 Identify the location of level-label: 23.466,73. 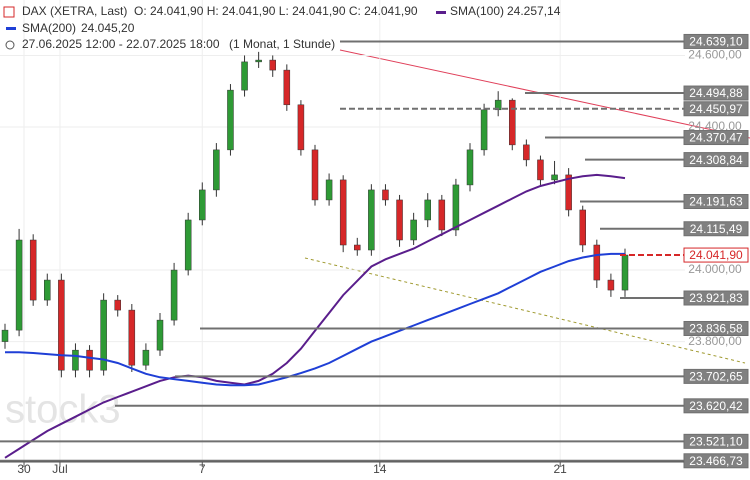
(716, 461).